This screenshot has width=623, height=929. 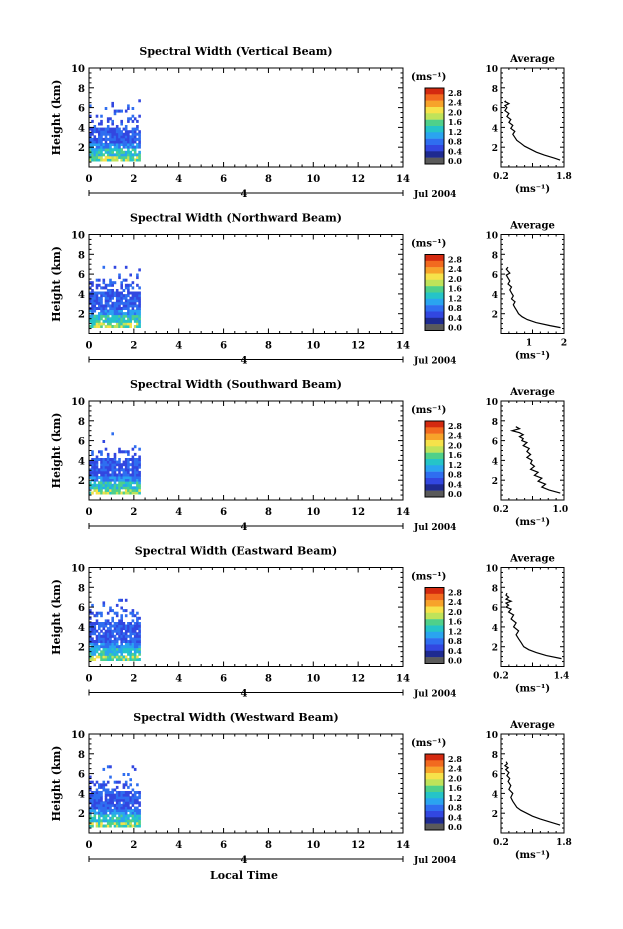 I want to click on y-tick-label: 8, so click(x=81, y=255).